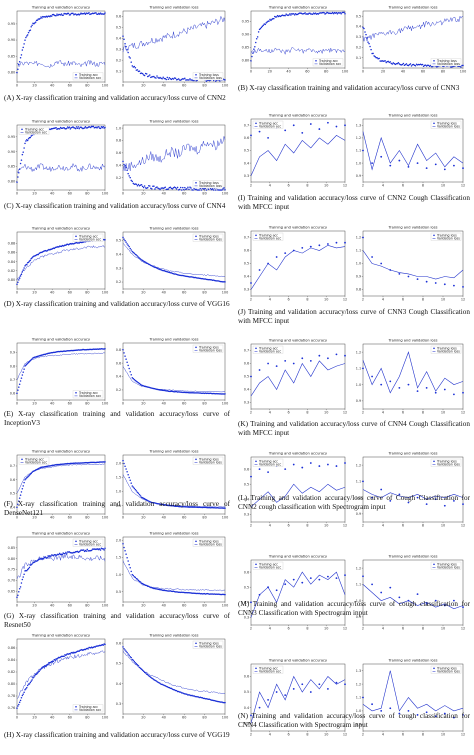 The height and width of the screenshot is (755, 474). I want to click on panel-b-loss-frame, so click(413, 39).